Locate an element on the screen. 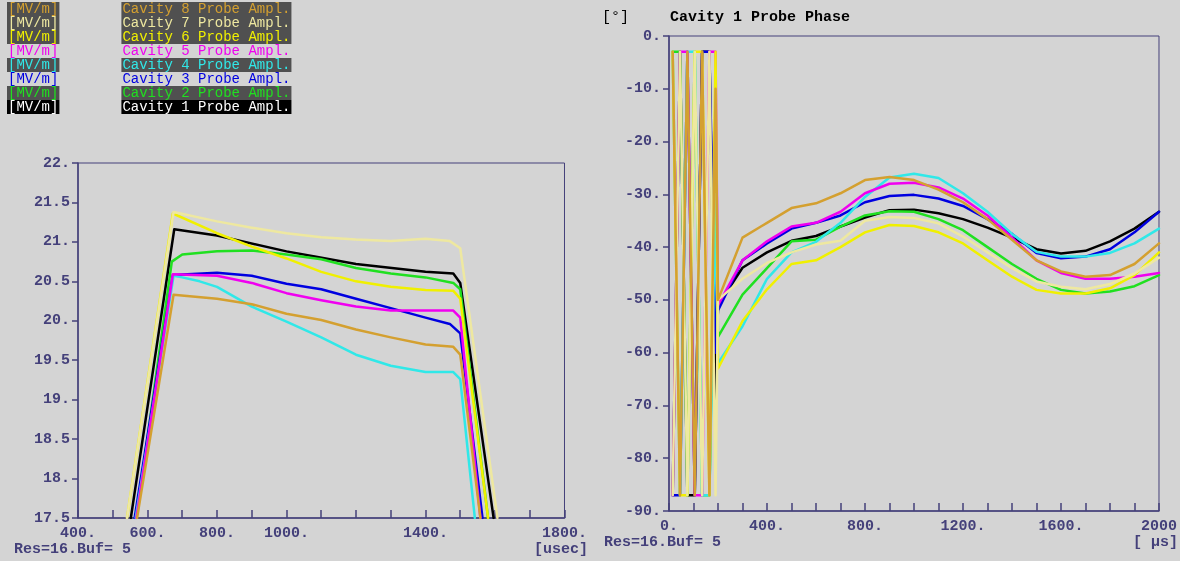  y-tick-label: -10. is located at coordinates (642, 89).